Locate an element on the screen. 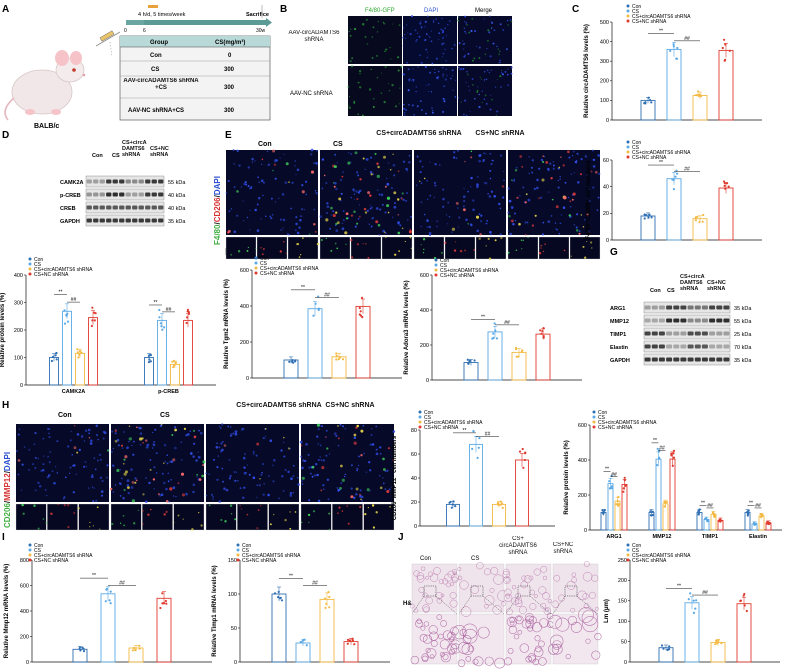  j-col-nc: CS+NC shRNA is located at coordinates (563, 548).